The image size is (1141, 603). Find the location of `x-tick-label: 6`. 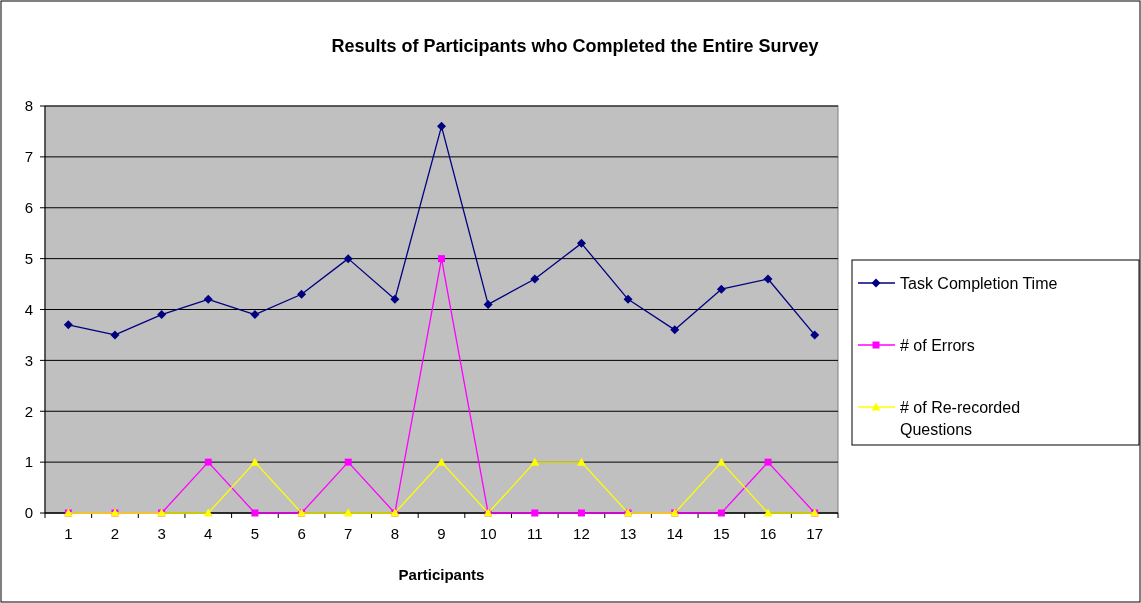

x-tick-label: 6 is located at coordinates (301, 533).